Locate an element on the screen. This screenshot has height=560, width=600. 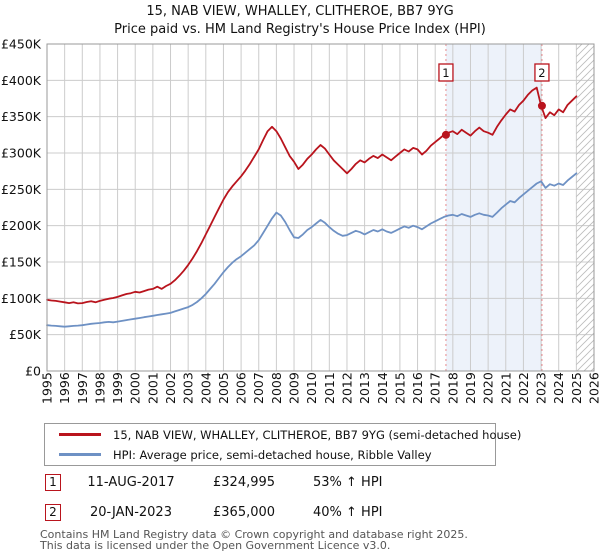
sale-number-label: 2 is located at coordinates (541, 73).